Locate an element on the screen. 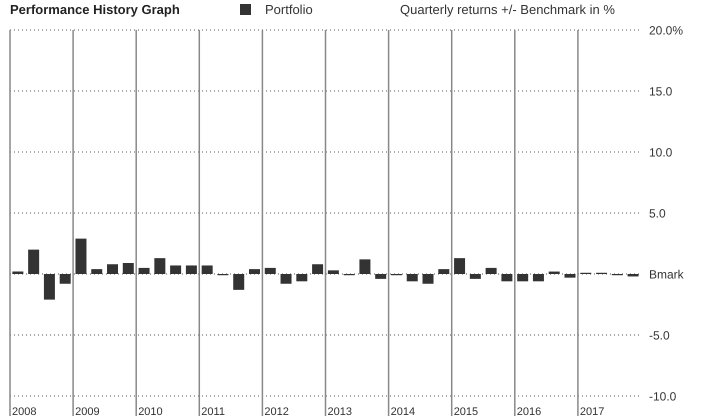  y-tick-label: -10.0 is located at coordinates (663, 396).